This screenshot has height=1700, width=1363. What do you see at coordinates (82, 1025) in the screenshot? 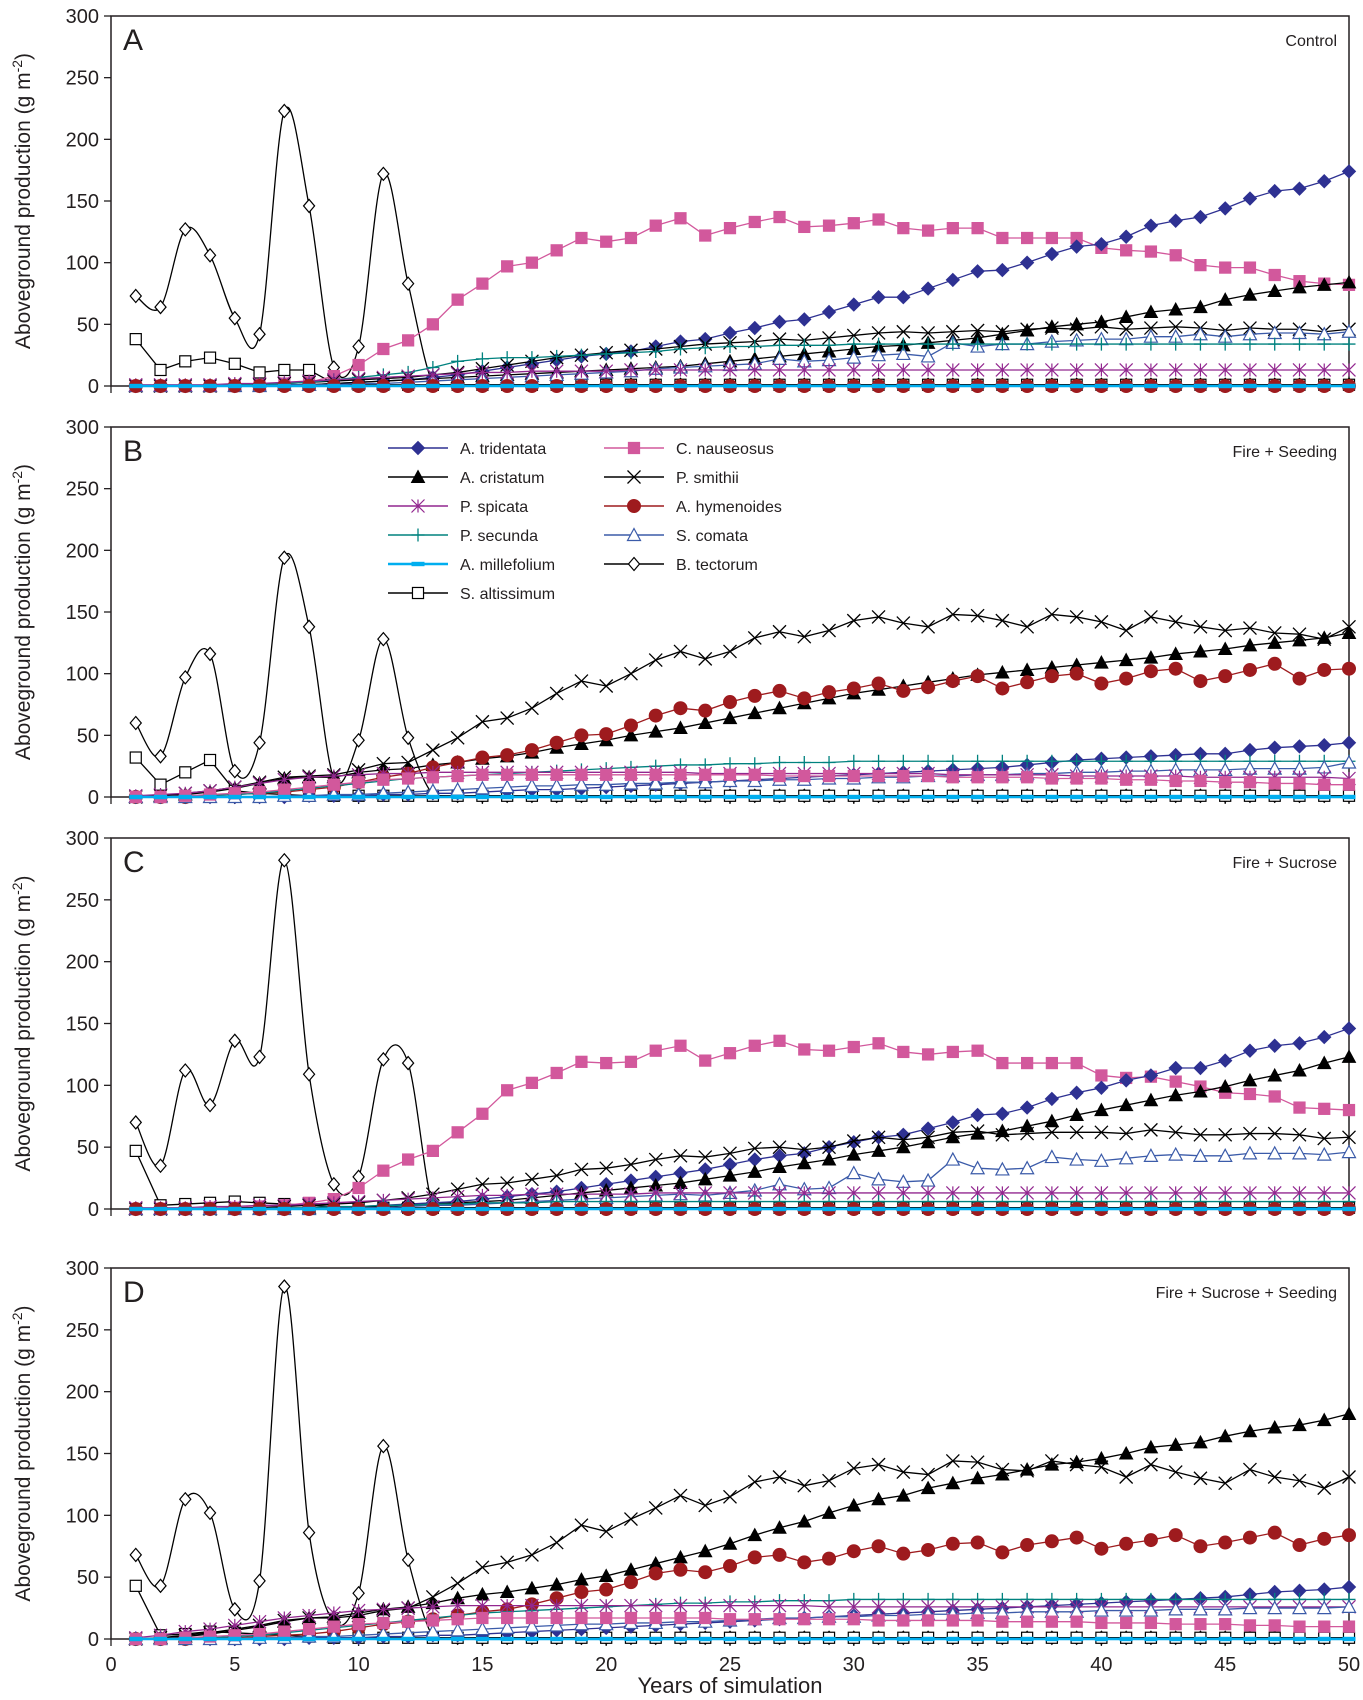
I see `y-tick-label: 150` at bounding box center [82, 1025].